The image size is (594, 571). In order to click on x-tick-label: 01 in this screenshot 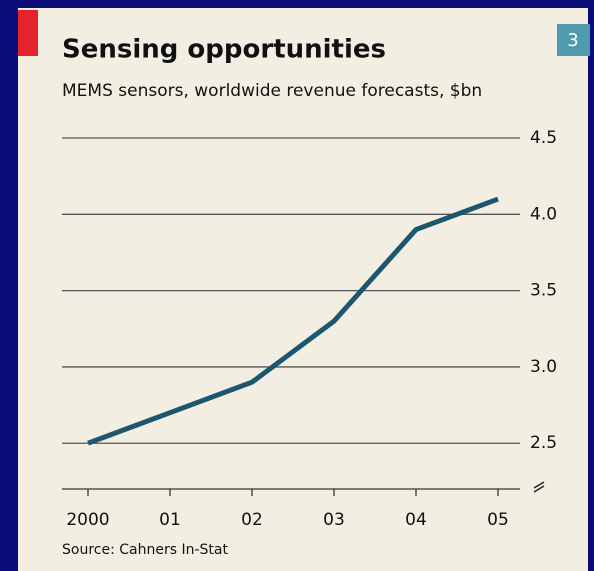, I will do `click(170, 520)`.